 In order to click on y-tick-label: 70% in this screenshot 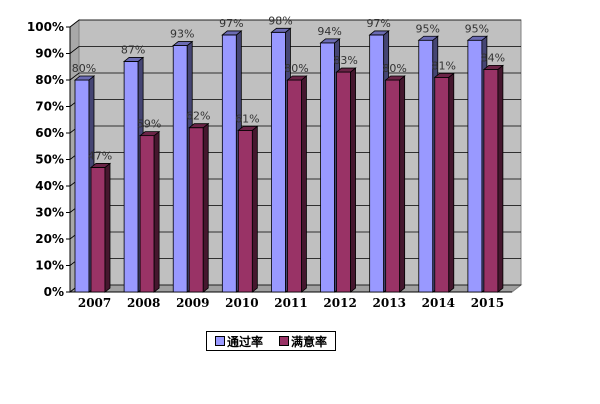, I will do `click(49, 107)`.